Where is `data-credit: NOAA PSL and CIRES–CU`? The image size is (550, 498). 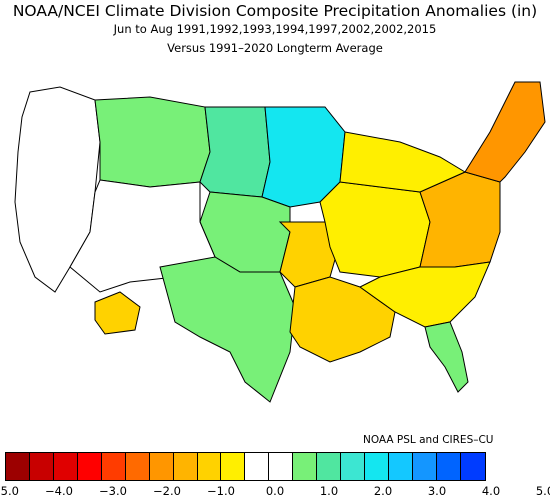
data-credit: NOAA PSL and CIRES–CU is located at coordinates (428, 440).